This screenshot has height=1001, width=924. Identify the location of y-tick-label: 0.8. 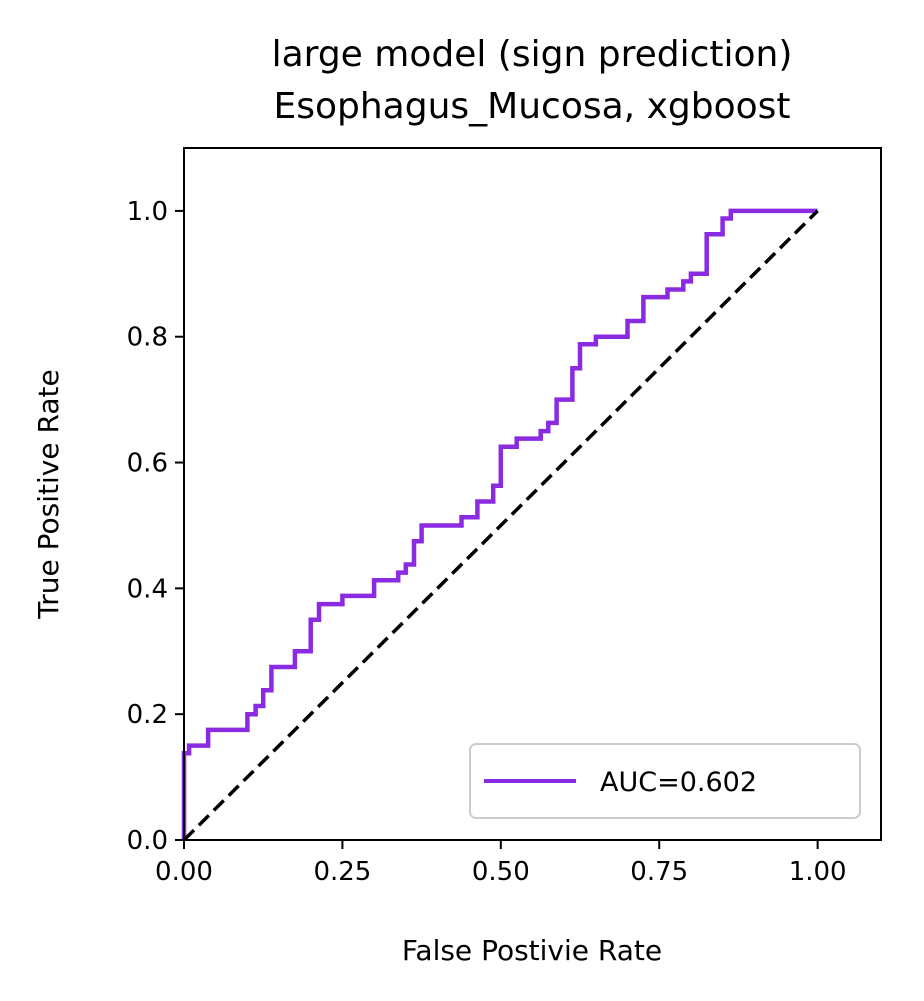
(147, 338).